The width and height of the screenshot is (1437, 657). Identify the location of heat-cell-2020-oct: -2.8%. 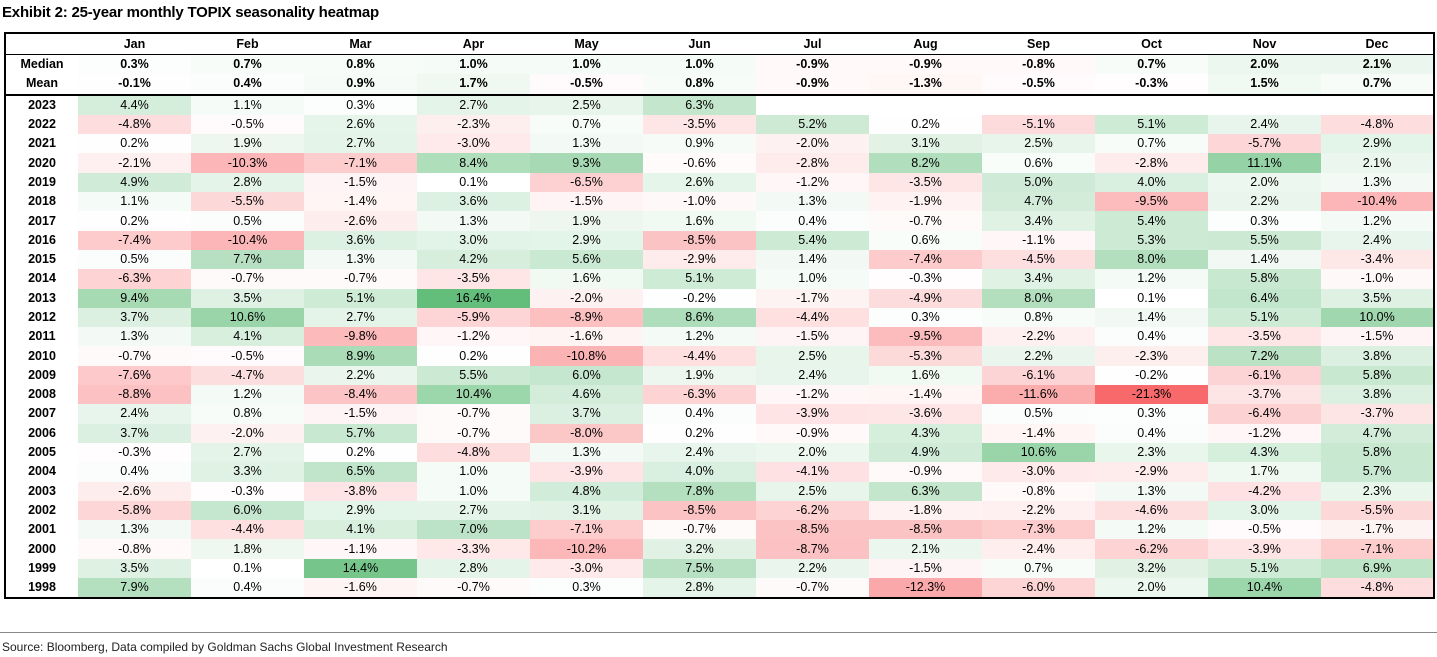
(1151, 163).